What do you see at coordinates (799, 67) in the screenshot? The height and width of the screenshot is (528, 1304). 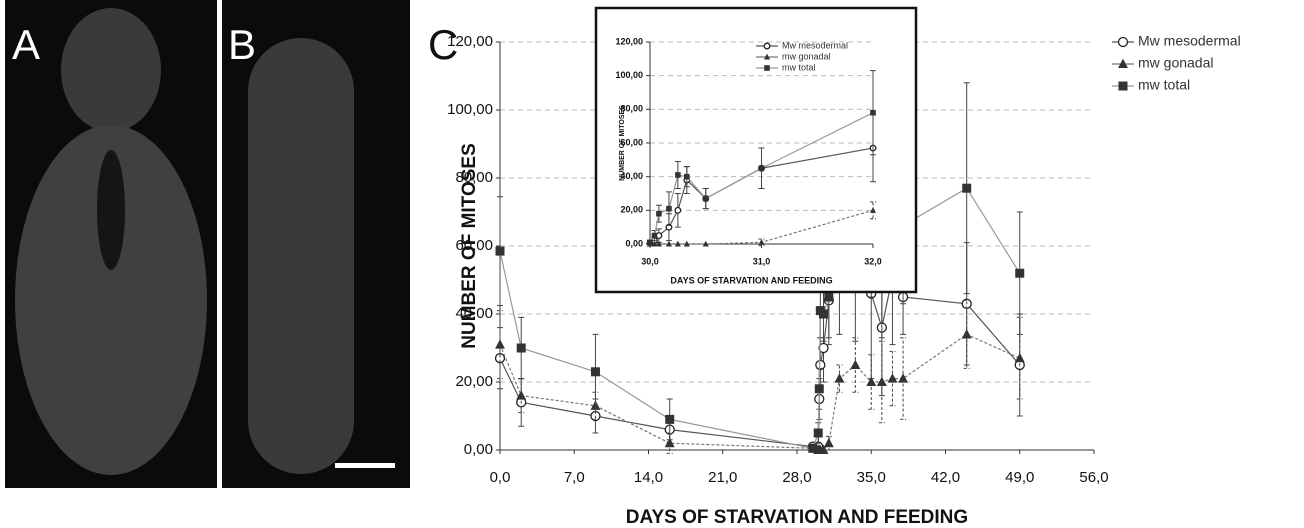 I see `legend-label: mw total` at bounding box center [799, 67].